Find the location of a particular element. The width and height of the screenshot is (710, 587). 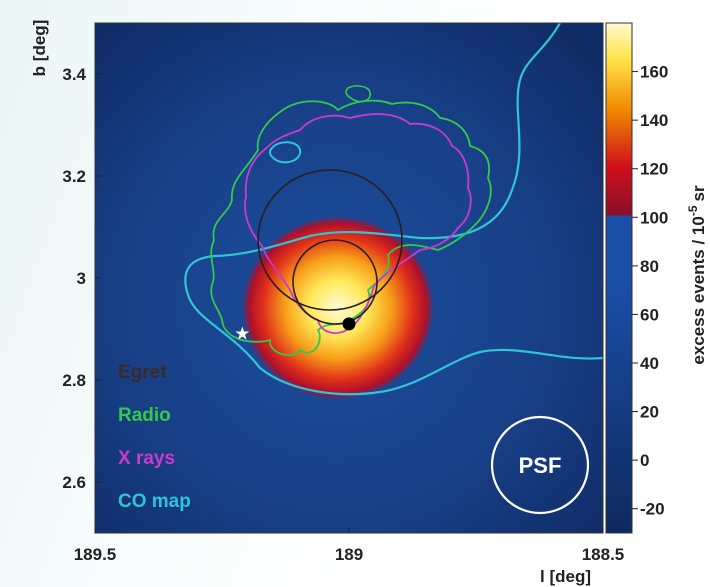

colorbar-tick-label: 140 is located at coordinates (654, 120).